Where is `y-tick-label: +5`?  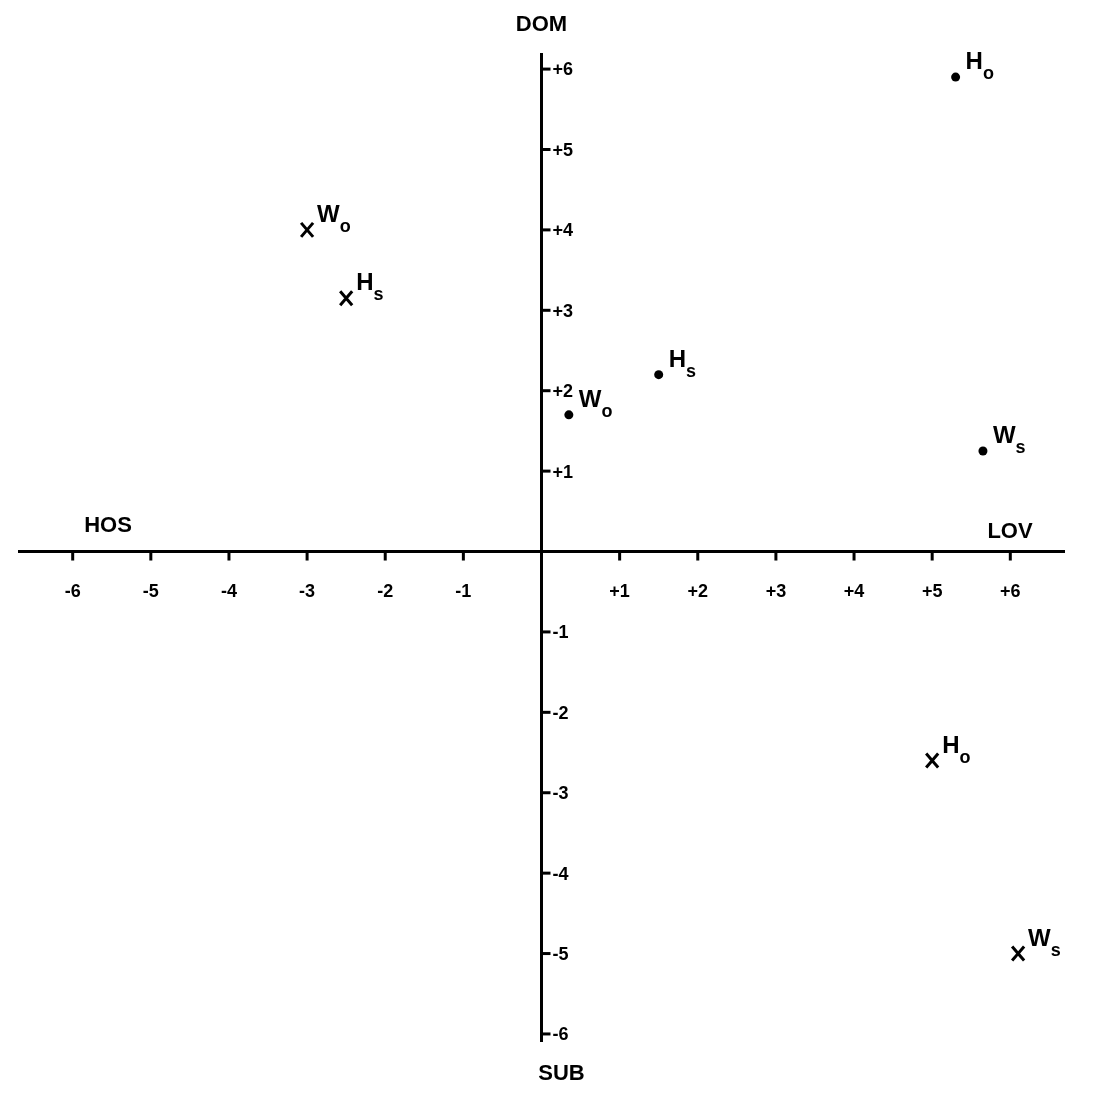 y-tick-label: +5 is located at coordinates (563, 149).